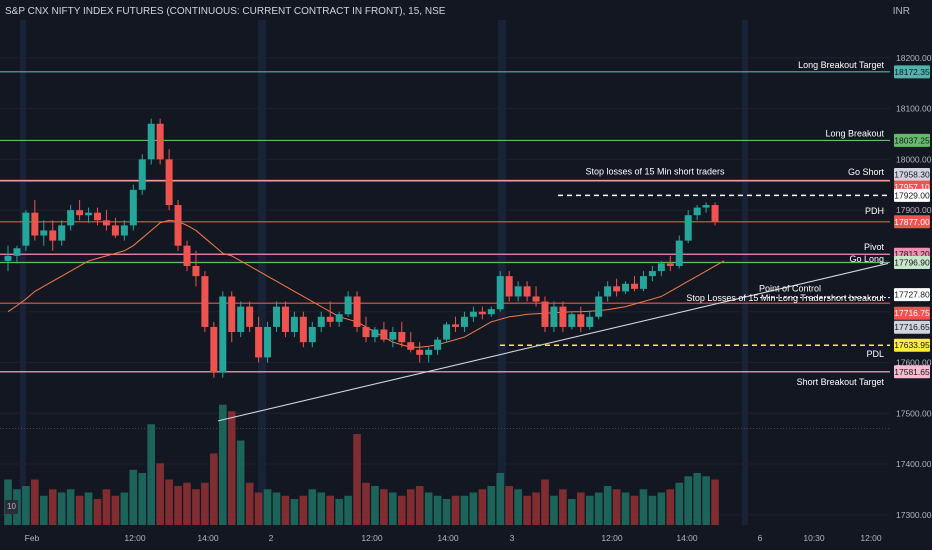 Image resolution: width=932 pixels, height=550 pixels. Describe the element at coordinates (874, 211) in the screenshot. I see `level-name-label: PDH` at that location.